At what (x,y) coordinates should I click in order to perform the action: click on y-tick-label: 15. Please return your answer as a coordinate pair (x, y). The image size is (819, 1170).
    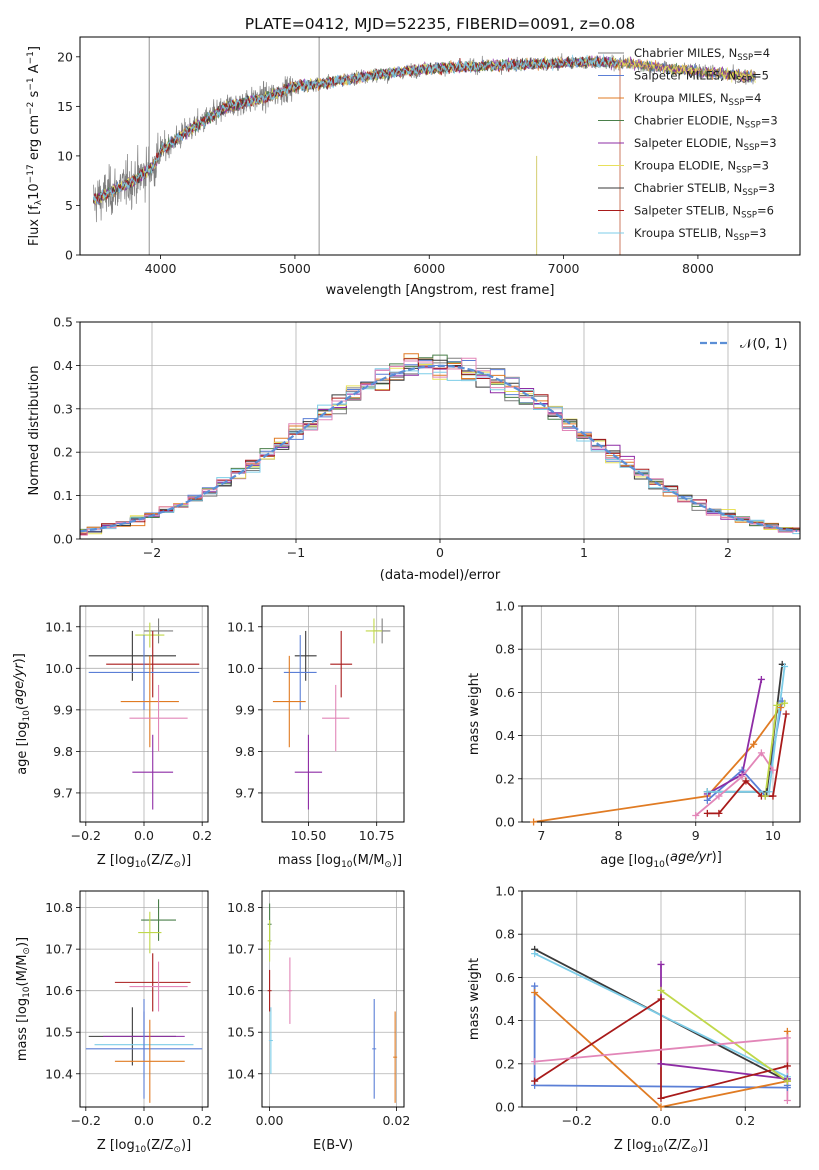
    Looking at the image, I should click on (65, 106).